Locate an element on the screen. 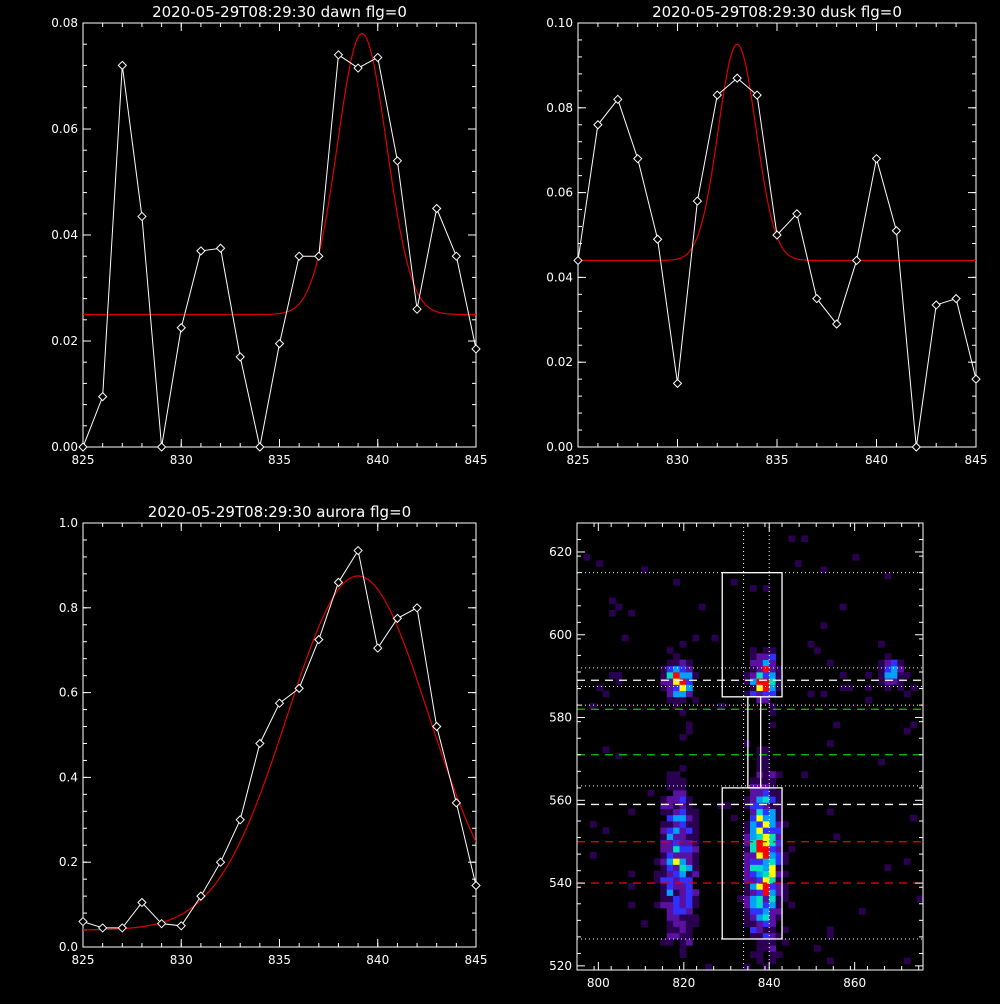 Image resolution: width=1000 pixels, height=1004 pixels. x-tick-label: 845 is located at coordinates (476, 960).